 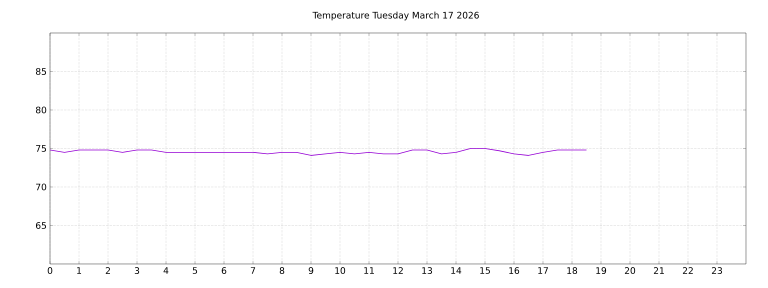 I want to click on x-tick-label: 3, so click(x=137, y=270).